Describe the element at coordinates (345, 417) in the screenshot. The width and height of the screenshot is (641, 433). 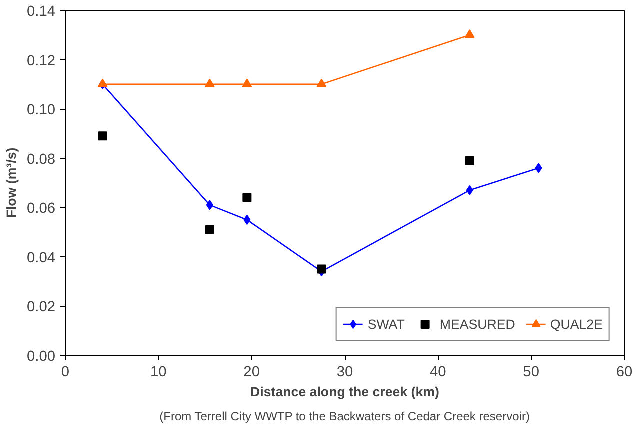
I see `text: (From Terrell City WWTP to the Backwaters of Cedar Creek reservoir)` at that location.